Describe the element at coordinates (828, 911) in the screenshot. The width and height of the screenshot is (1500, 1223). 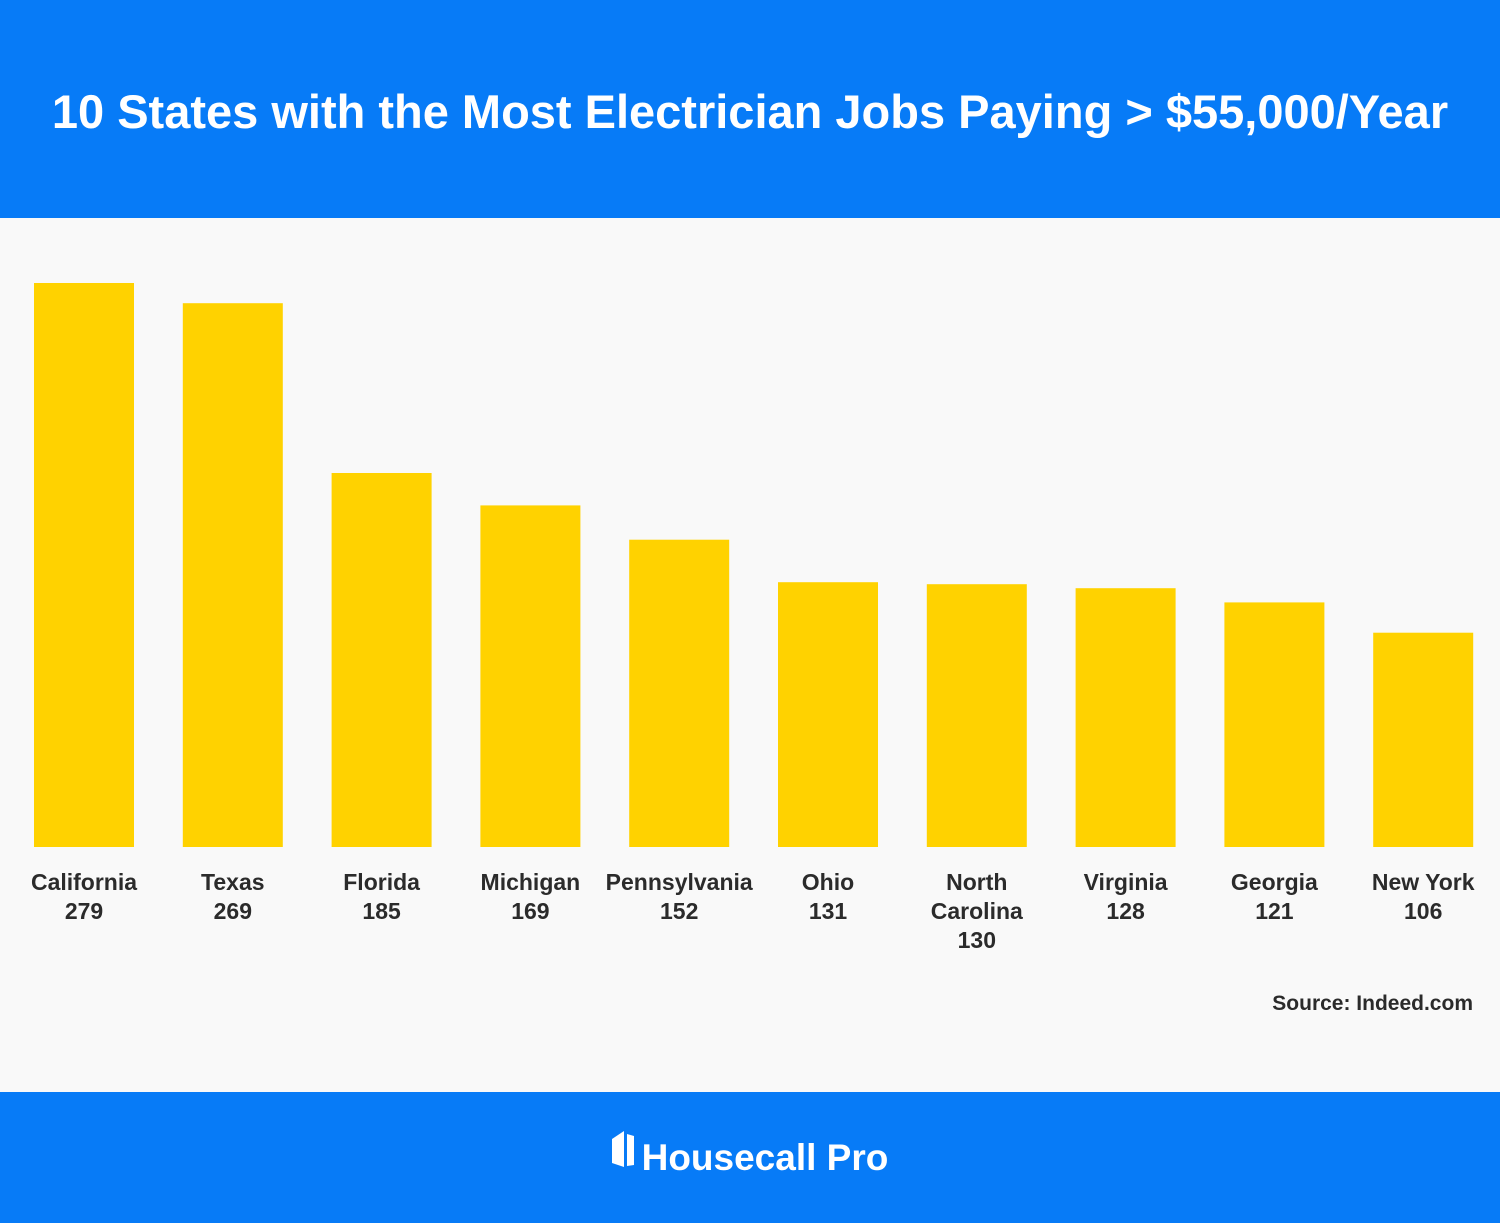
I see `value-label: 131` at that location.